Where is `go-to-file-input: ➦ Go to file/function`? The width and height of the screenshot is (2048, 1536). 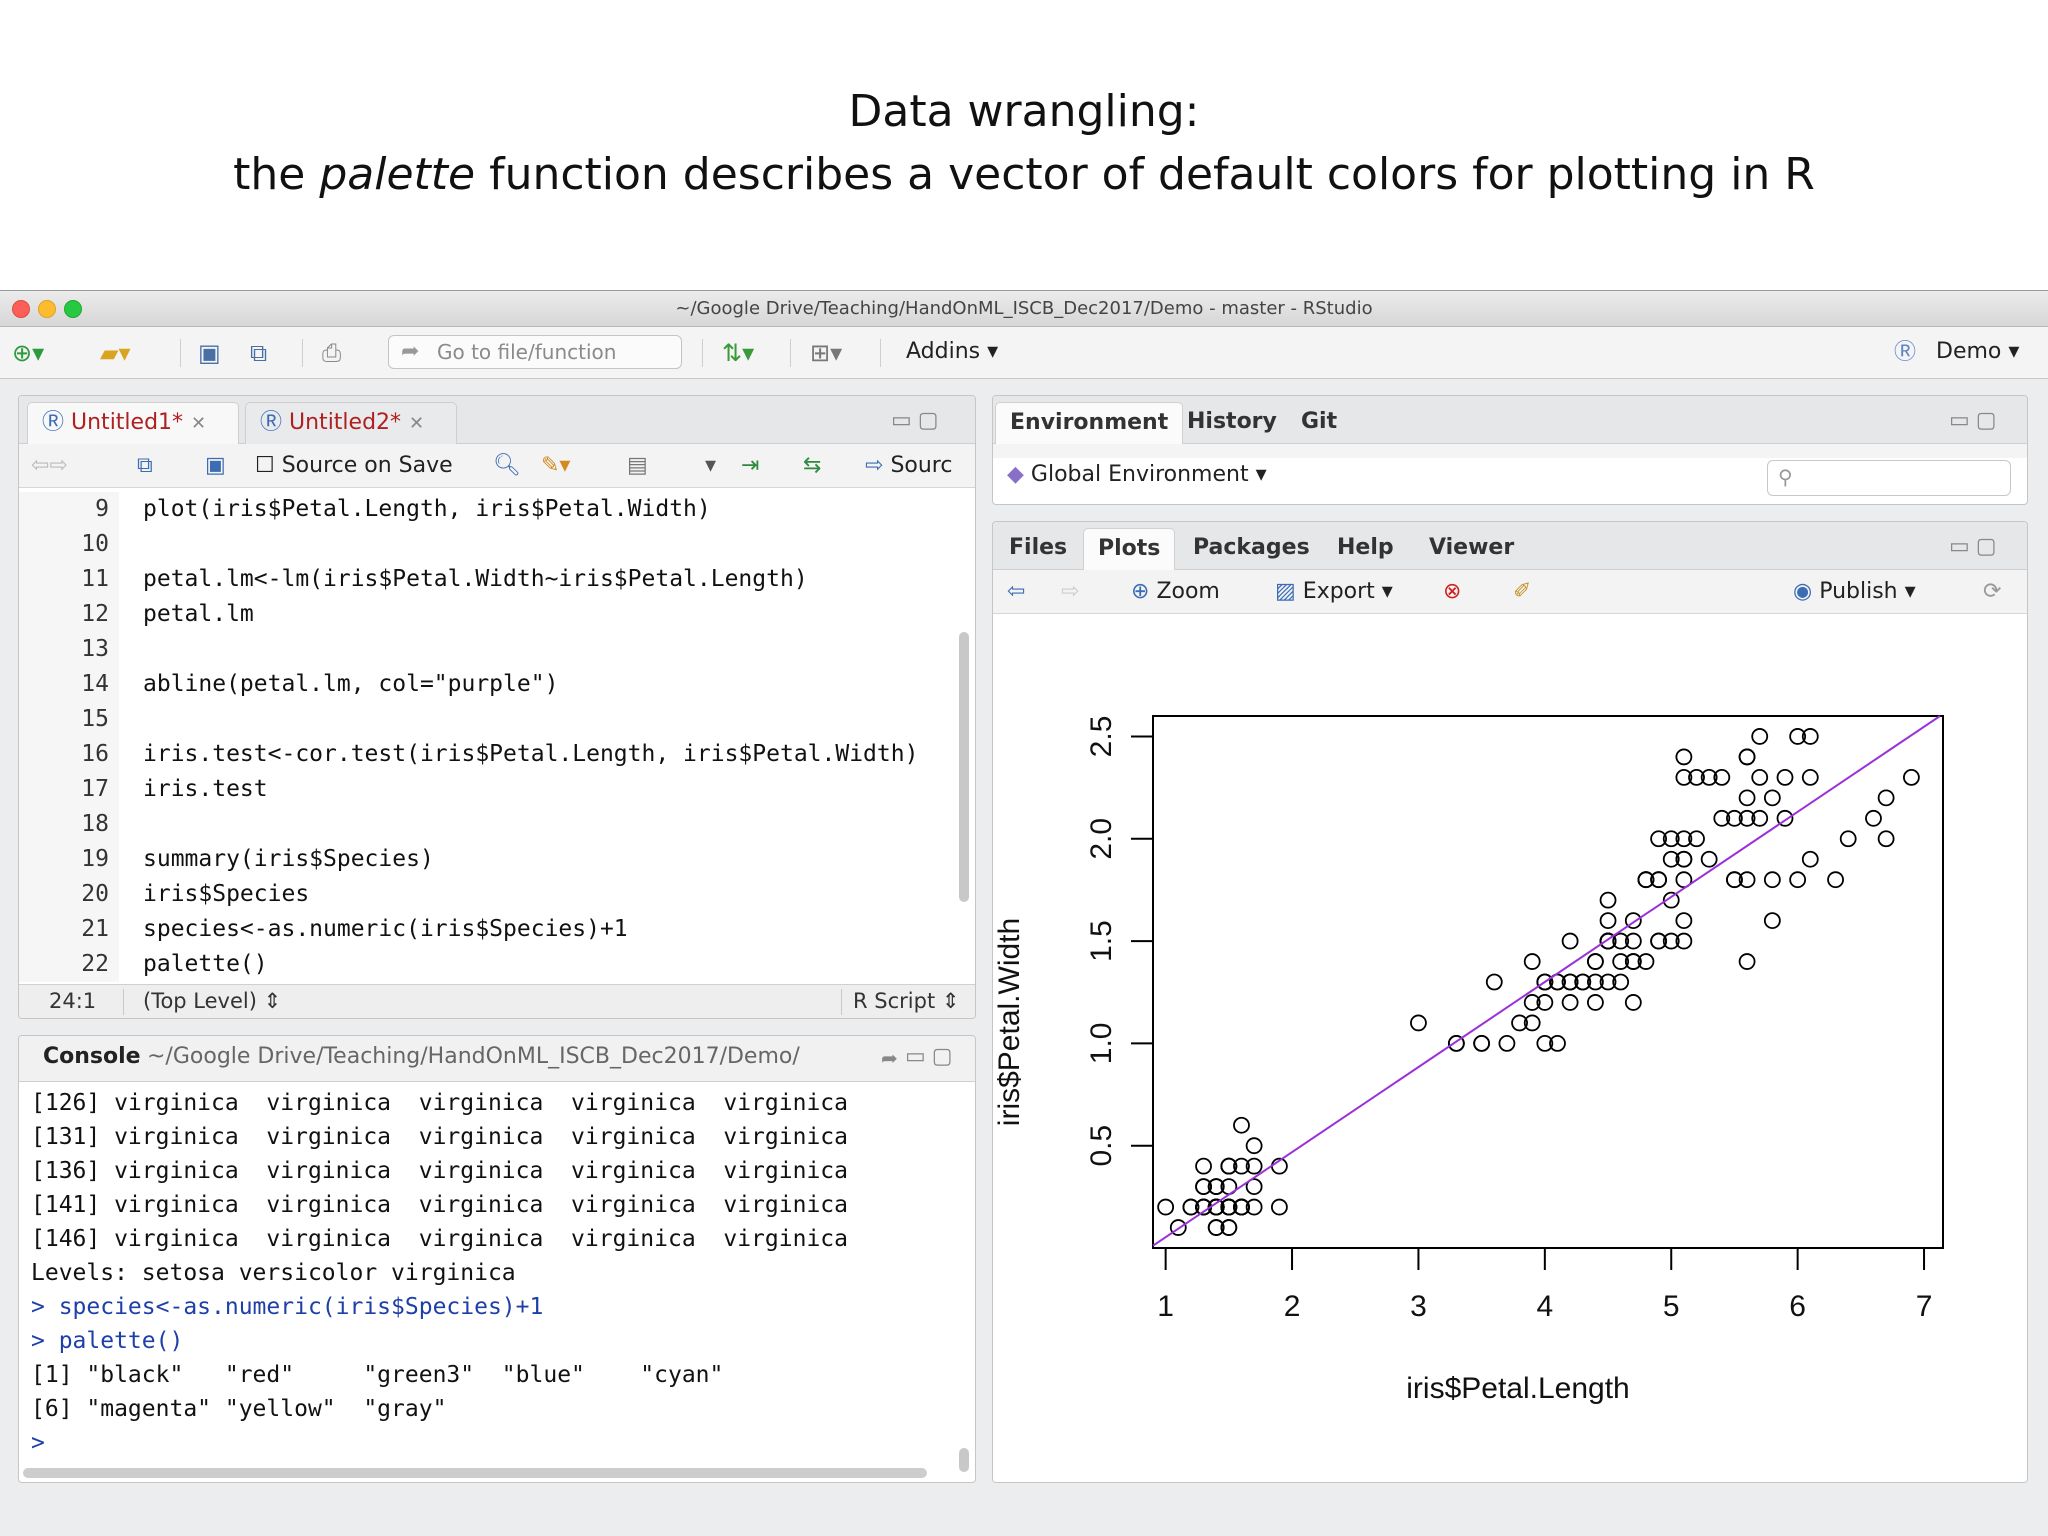
go-to-file-input: ➦ Go to file/function is located at coordinates (535, 352).